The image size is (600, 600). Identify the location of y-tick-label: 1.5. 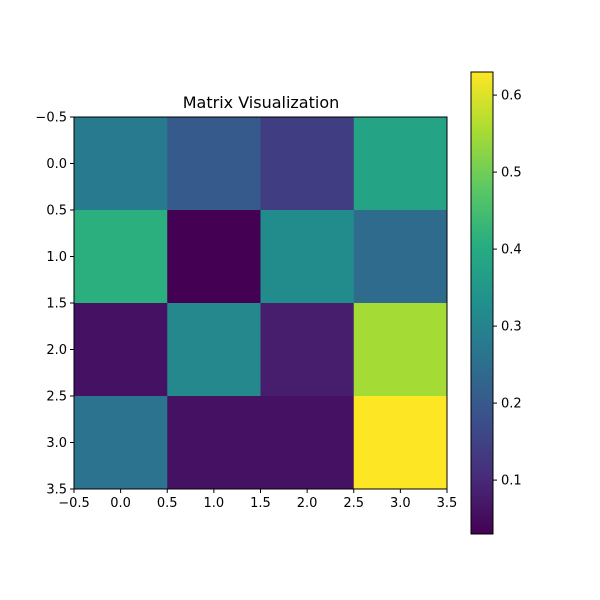
(56, 304).